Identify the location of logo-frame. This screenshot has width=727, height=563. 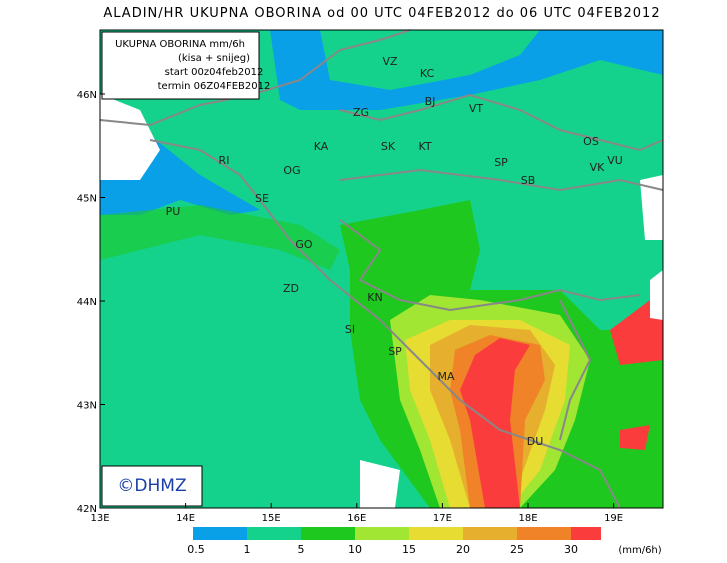
(152, 486).